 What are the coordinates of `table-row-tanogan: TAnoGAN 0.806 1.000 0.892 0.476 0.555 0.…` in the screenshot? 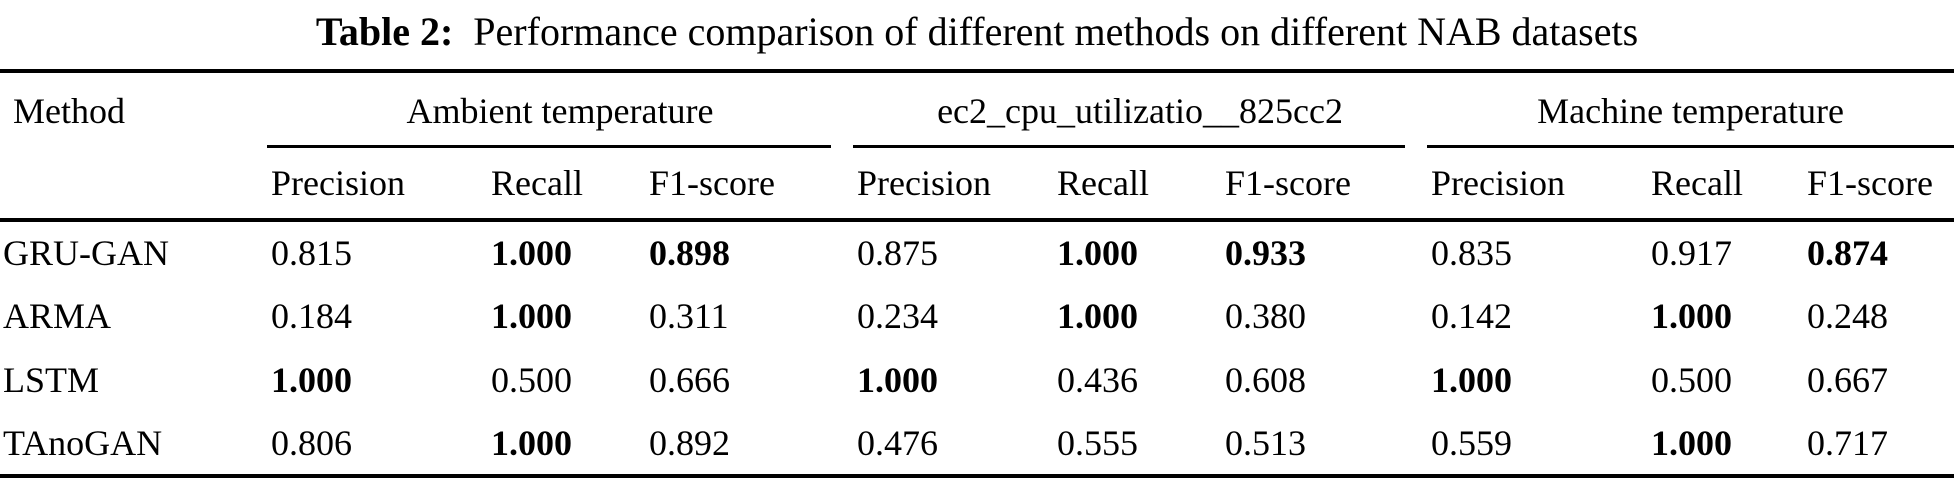 It's located at (977, 444).